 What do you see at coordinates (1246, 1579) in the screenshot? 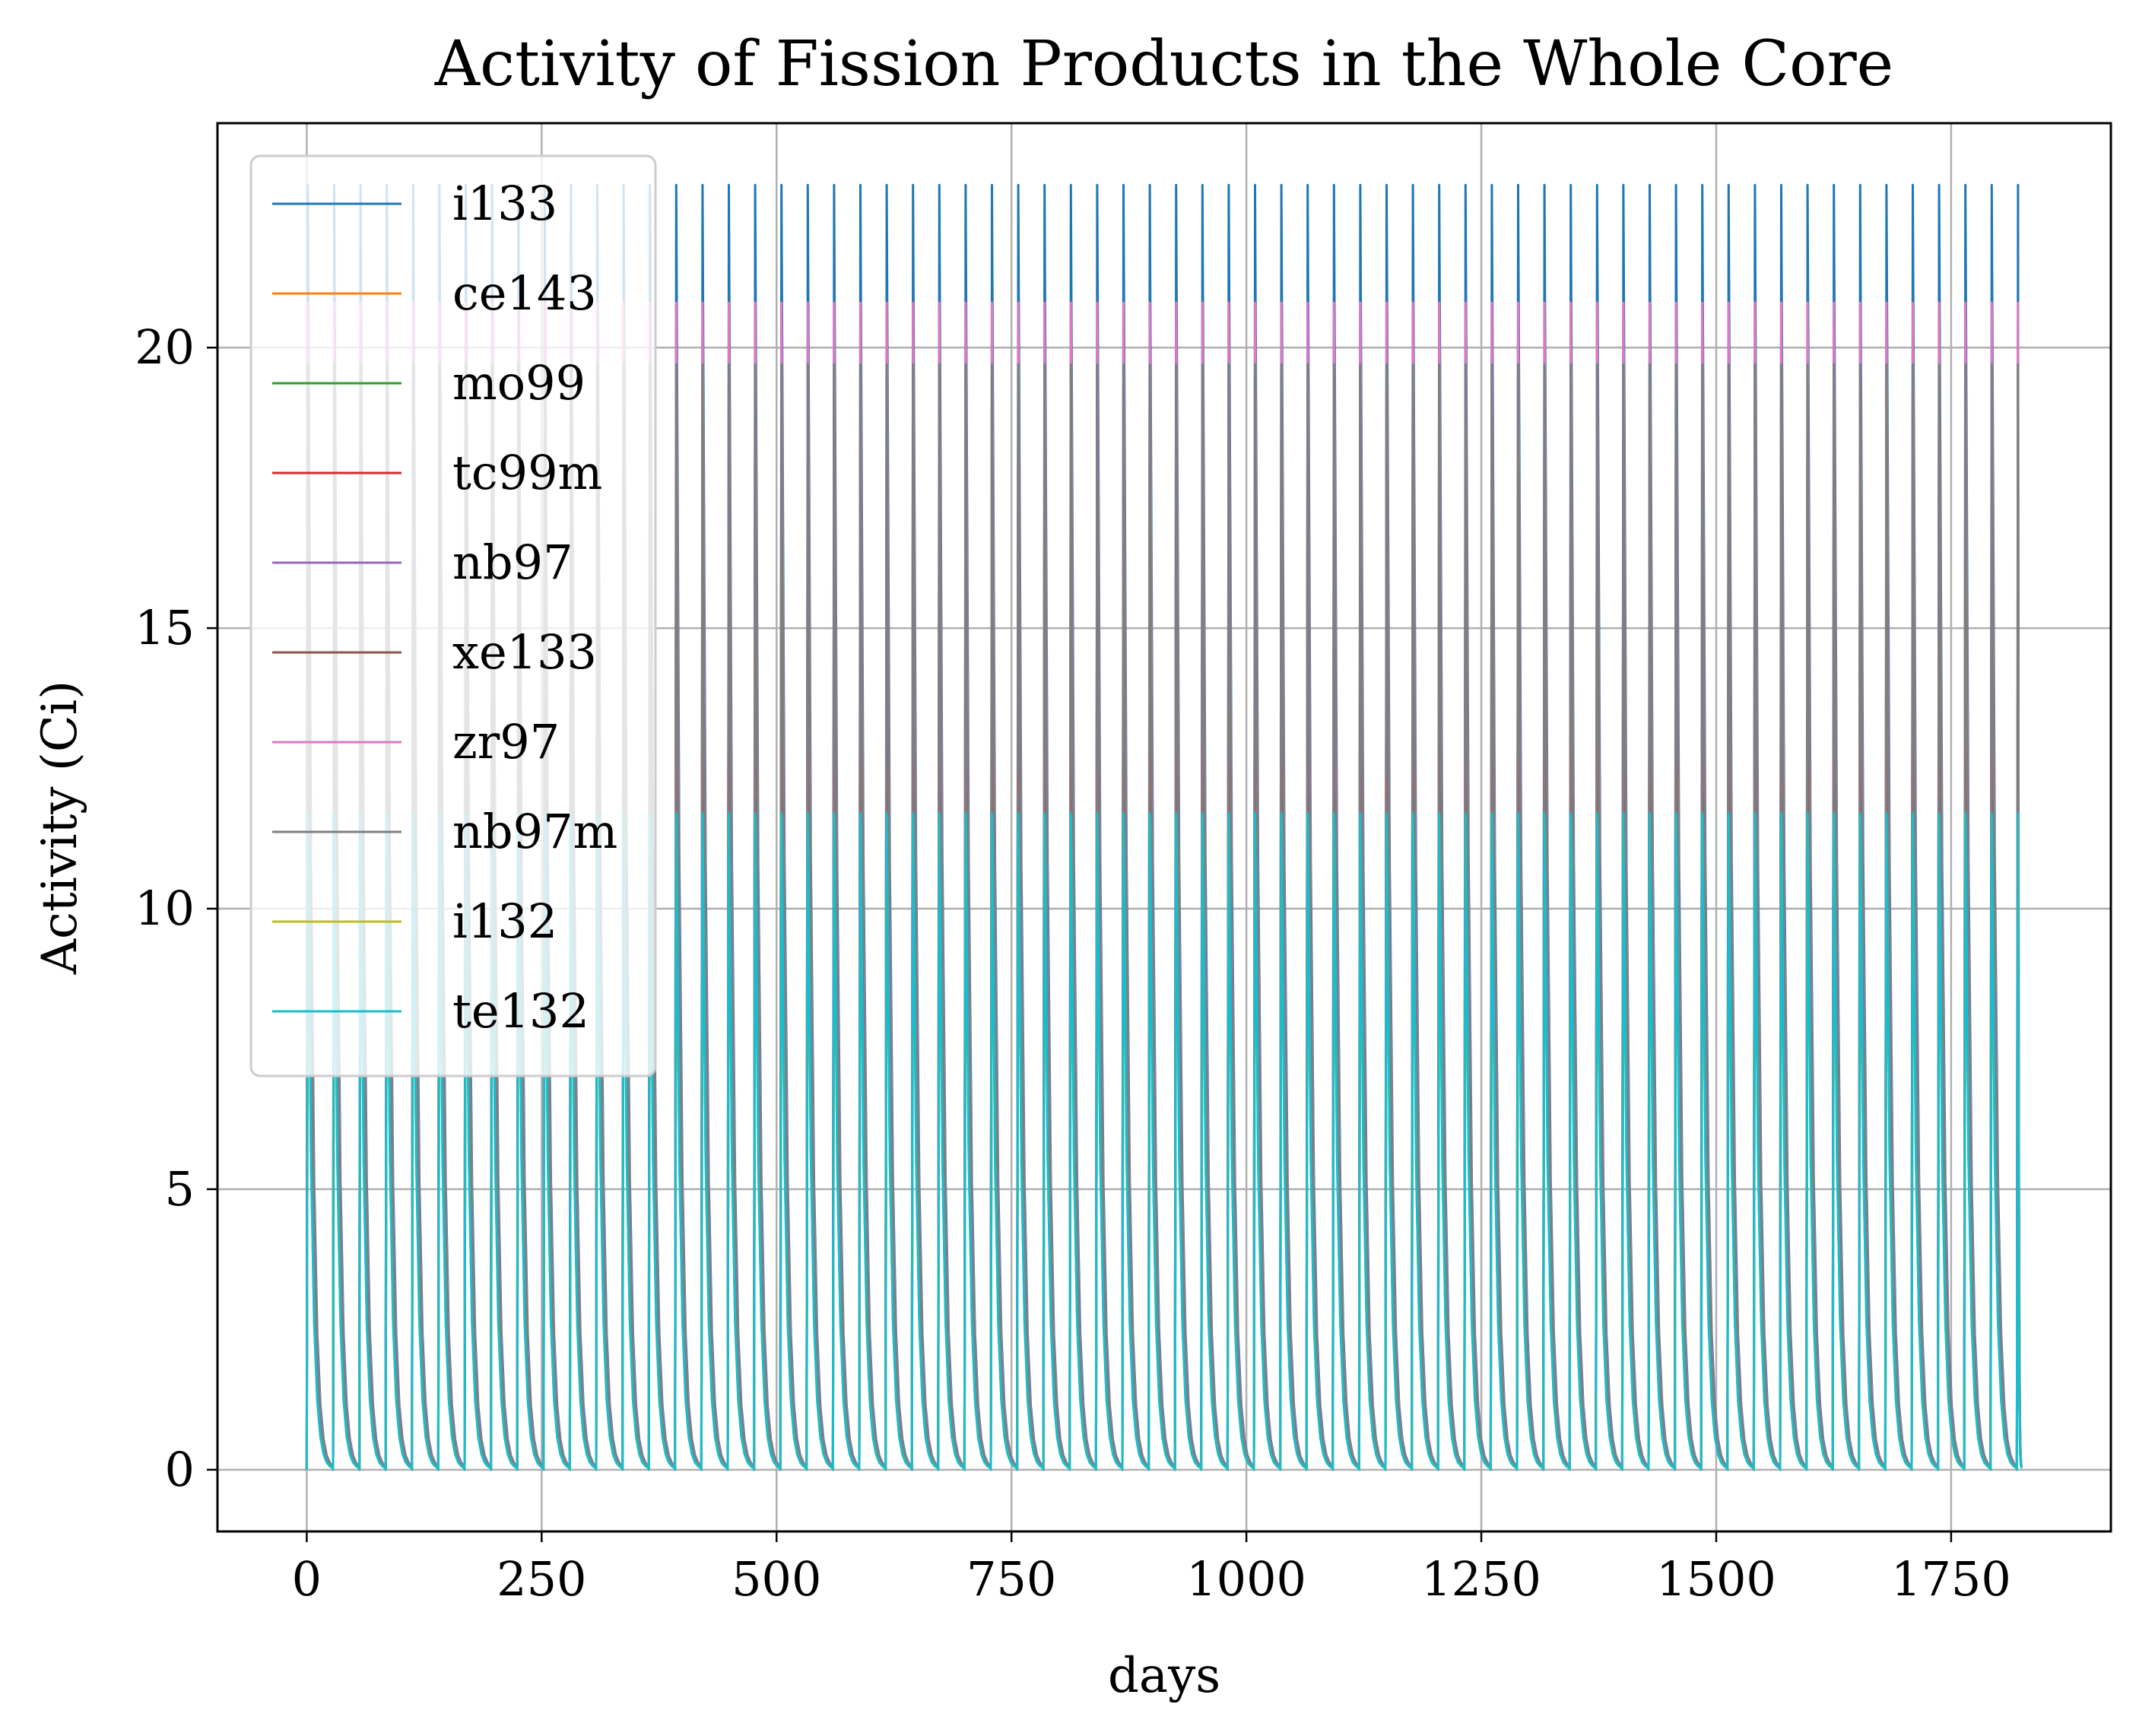
I see `x-tick-label: 1000` at bounding box center [1246, 1579].